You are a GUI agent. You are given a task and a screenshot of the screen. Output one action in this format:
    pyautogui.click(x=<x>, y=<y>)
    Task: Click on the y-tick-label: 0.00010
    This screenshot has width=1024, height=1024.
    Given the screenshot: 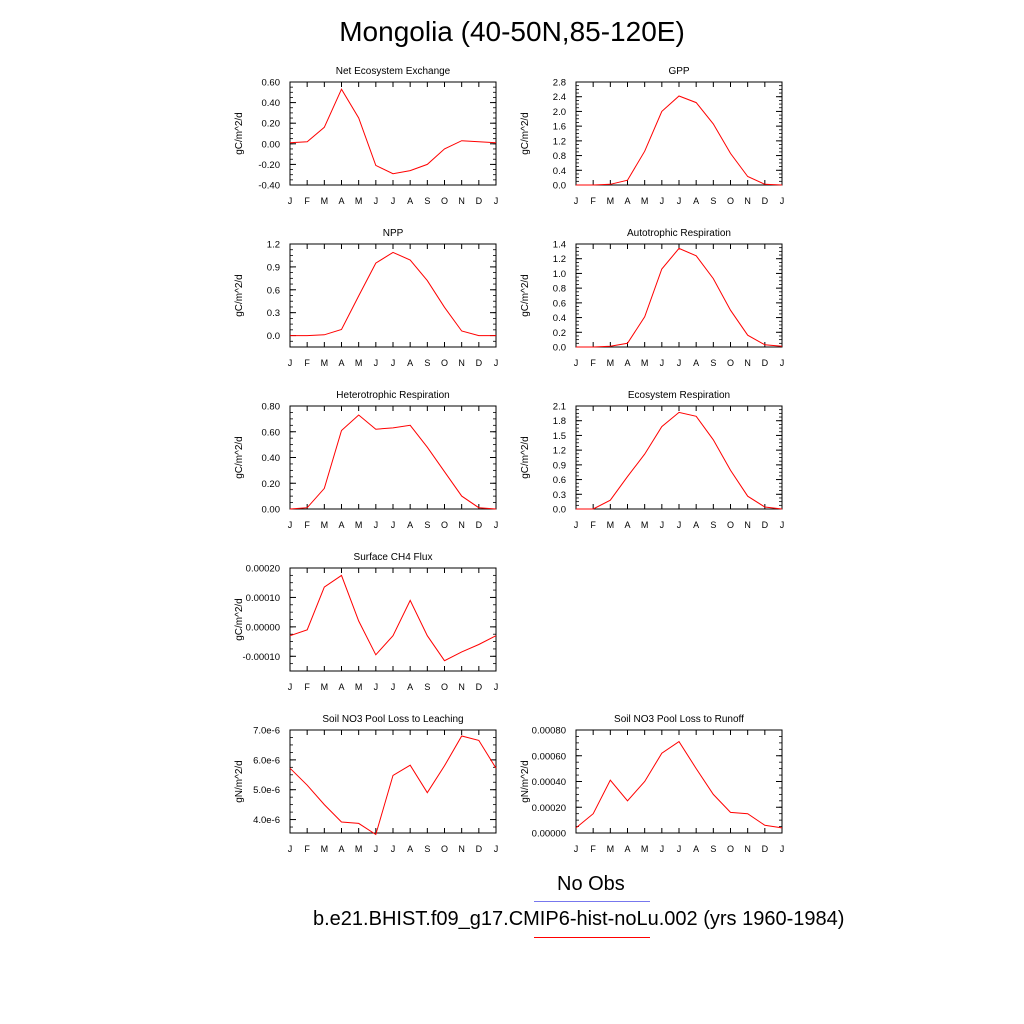 What is the action you would take?
    pyautogui.click(x=263, y=598)
    